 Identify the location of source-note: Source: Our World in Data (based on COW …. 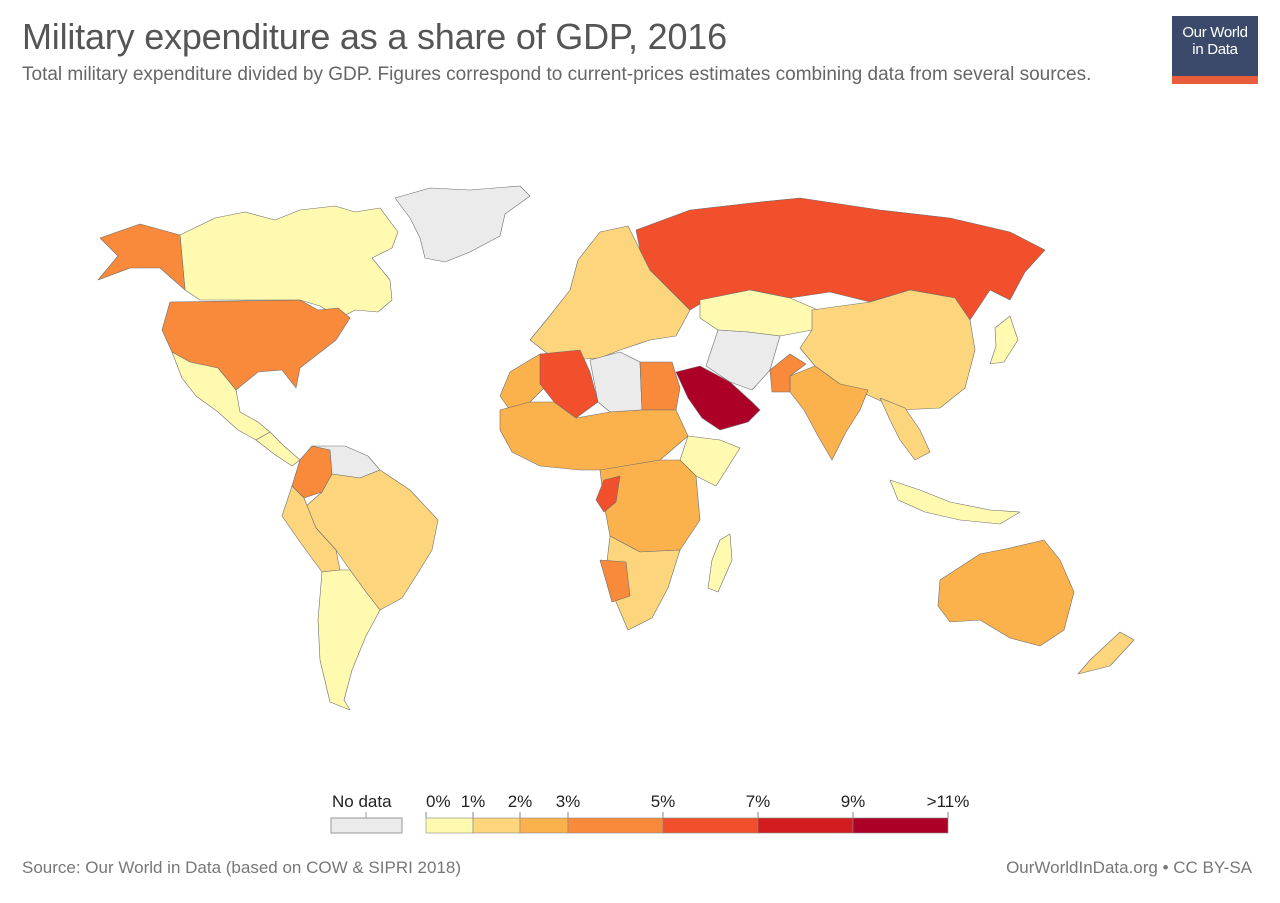
(242, 867).